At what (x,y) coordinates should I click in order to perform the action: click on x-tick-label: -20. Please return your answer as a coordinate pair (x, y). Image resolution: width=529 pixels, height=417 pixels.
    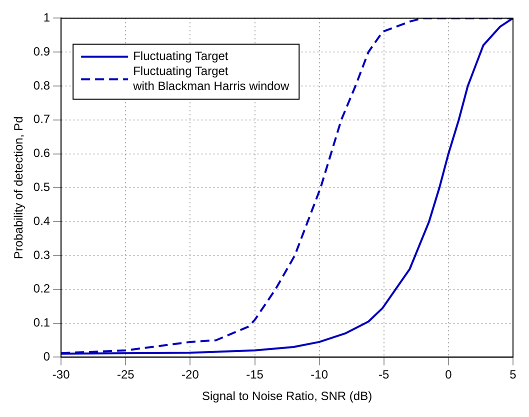
    Looking at the image, I should click on (191, 375).